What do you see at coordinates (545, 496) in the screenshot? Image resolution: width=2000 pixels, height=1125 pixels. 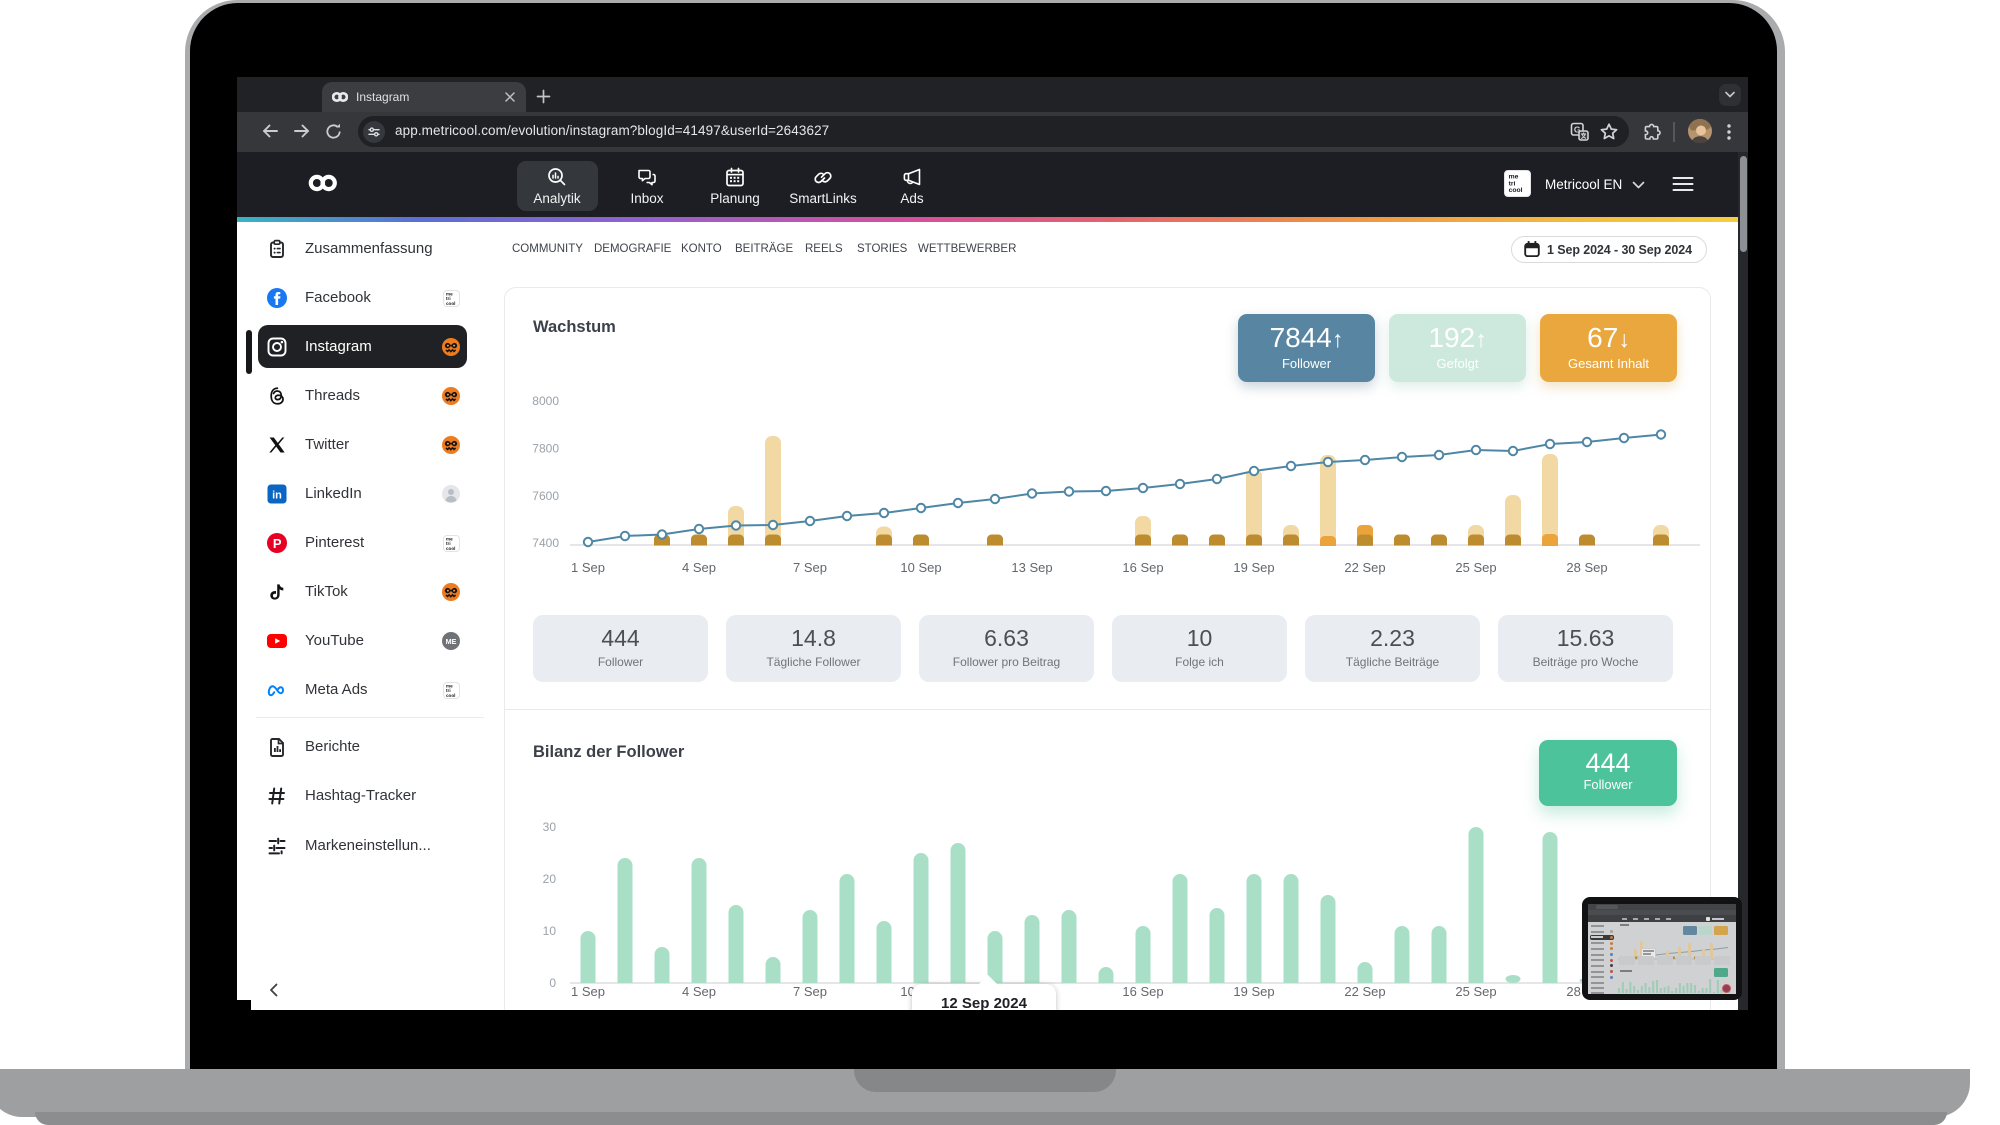 I see `svg-text: 7600` at bounding box center [545, 496].